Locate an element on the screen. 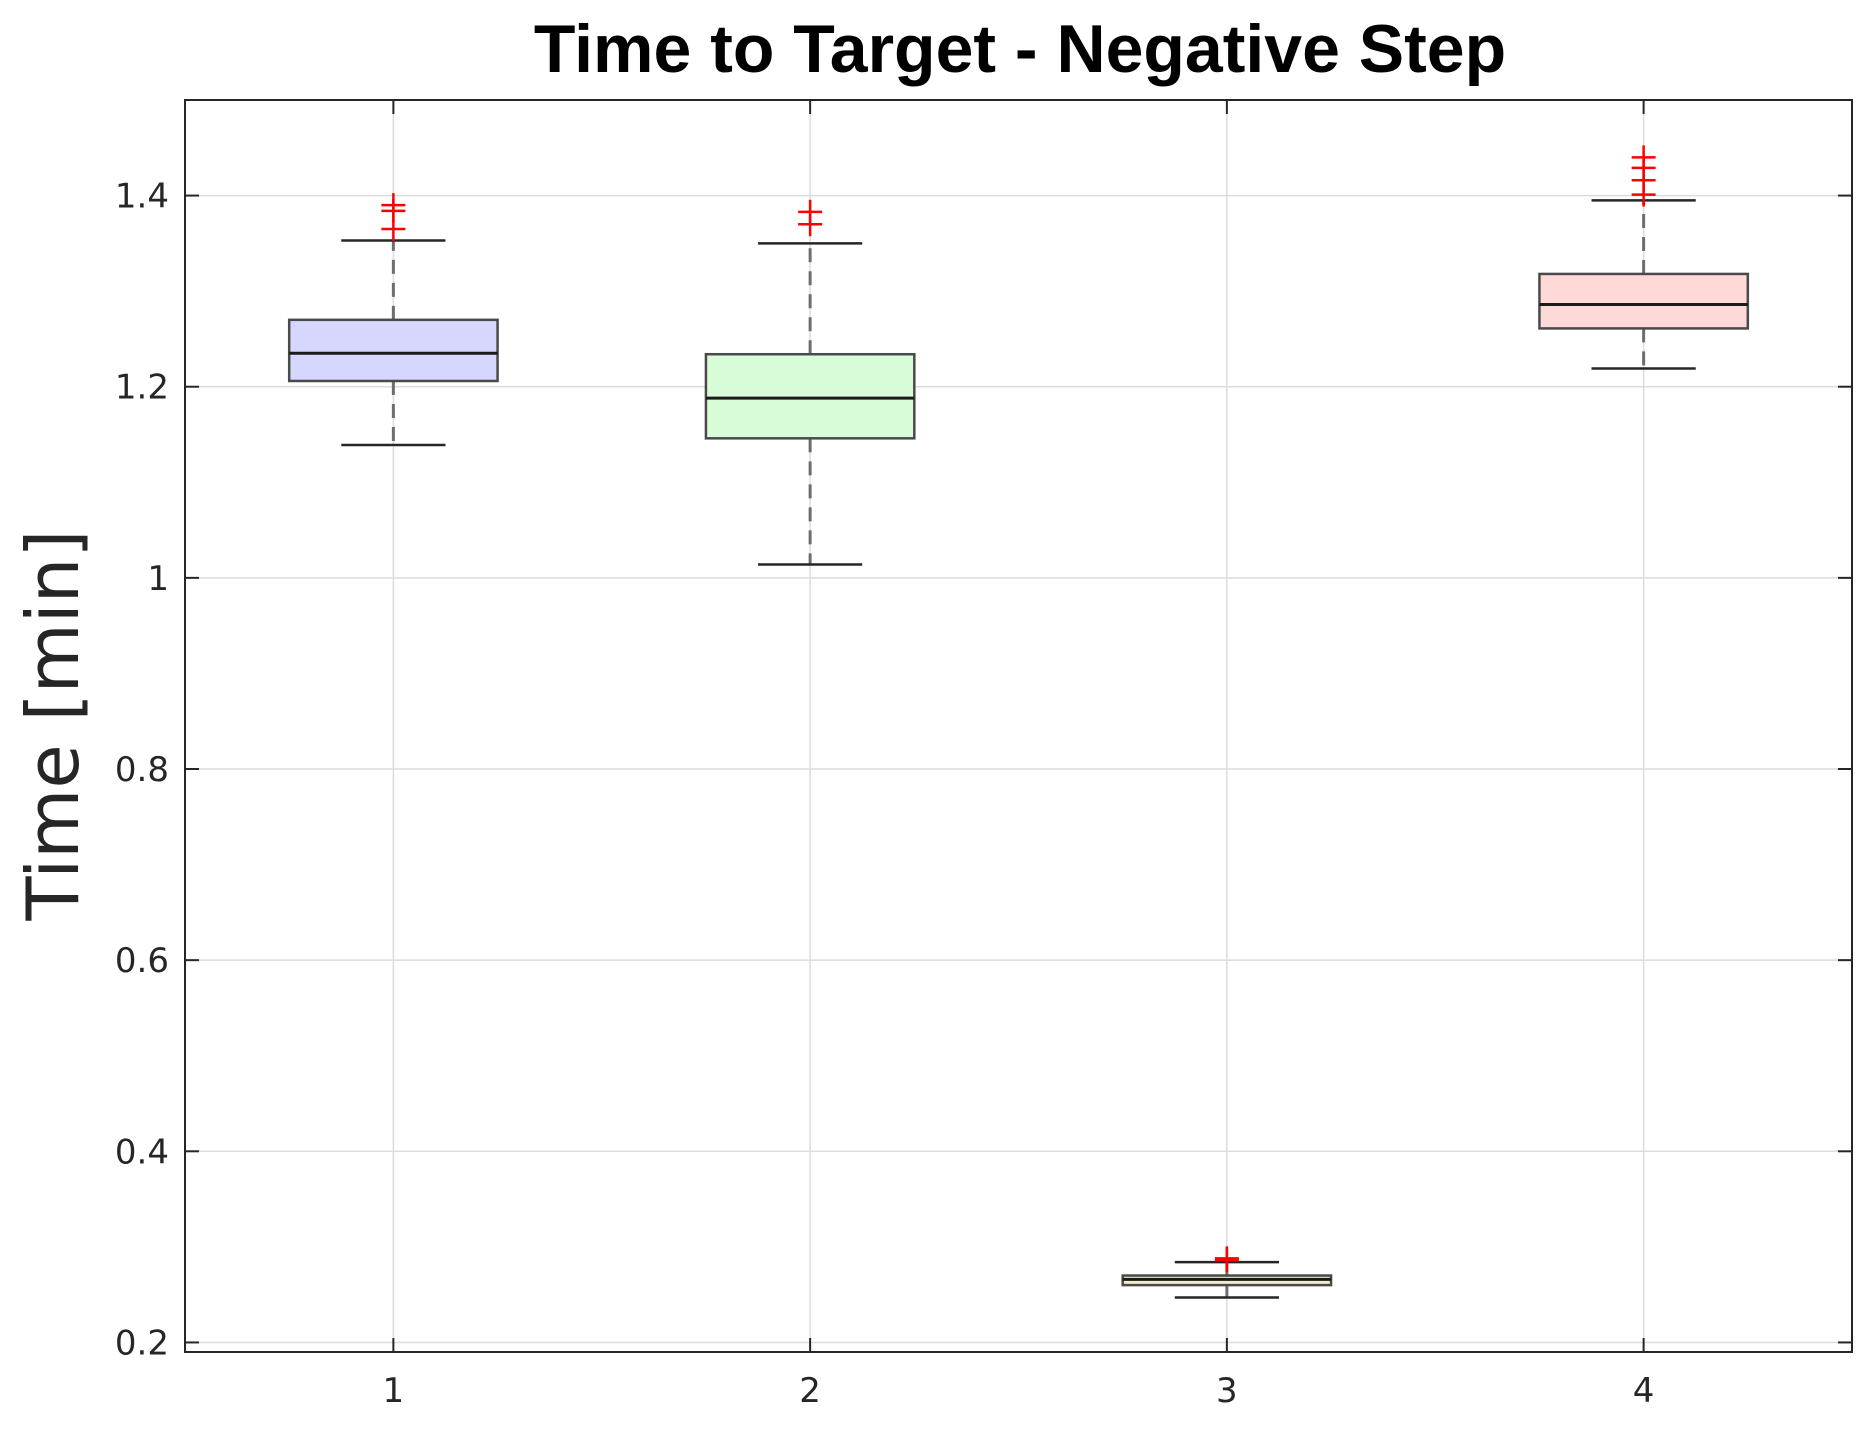 This screenshot has height=1430, width=1870. y-tick-label: 0.6 is located at coordinates (142, 961).